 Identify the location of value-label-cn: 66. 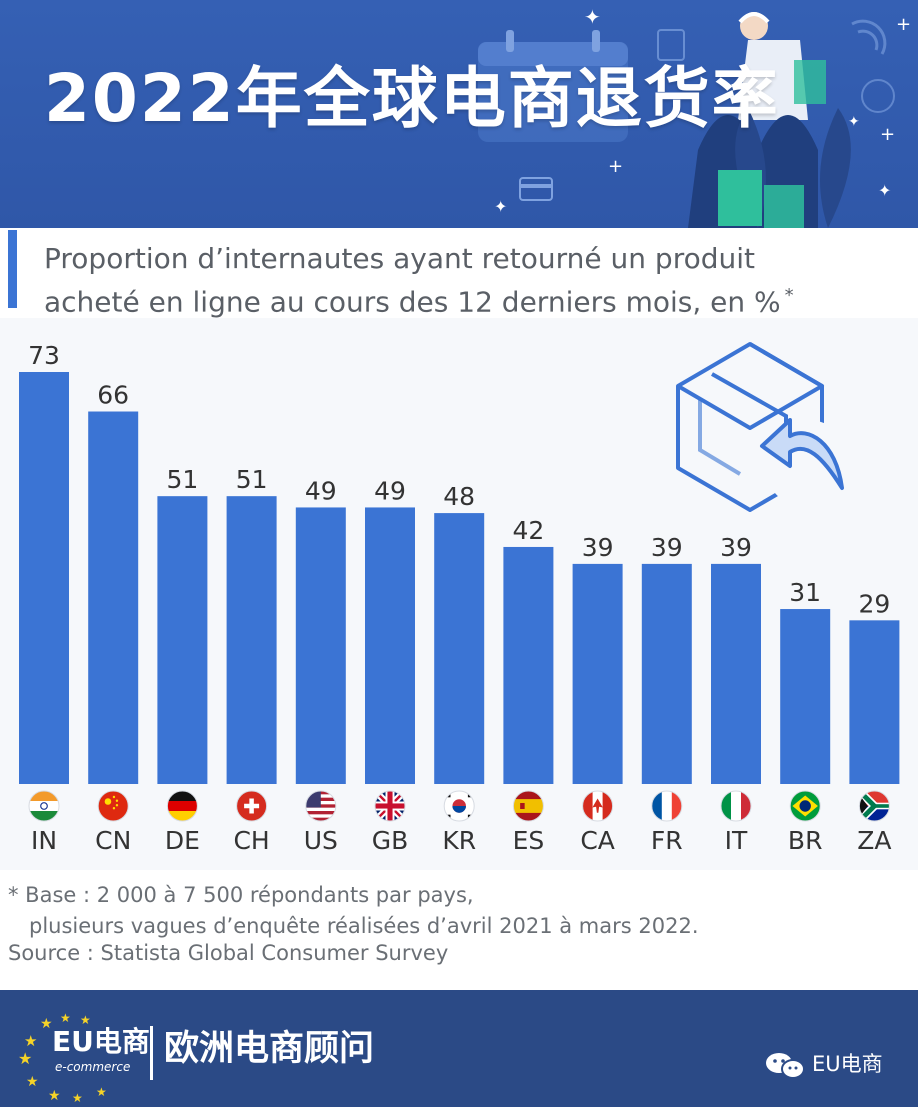
(113, 395).